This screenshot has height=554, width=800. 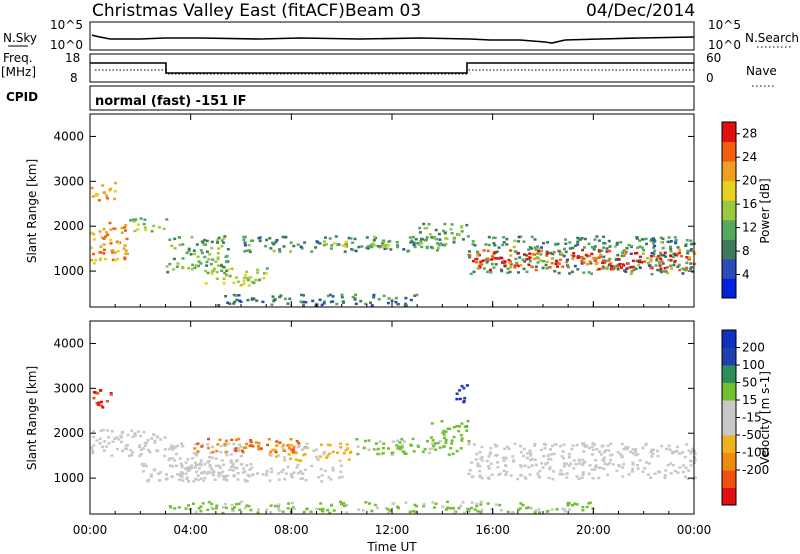 What do you see at coordinates (765, 418) in the screenshot?
I see `velocity-colorbar-label: Velocity [m s-1]` at bounding box center [765, 418].